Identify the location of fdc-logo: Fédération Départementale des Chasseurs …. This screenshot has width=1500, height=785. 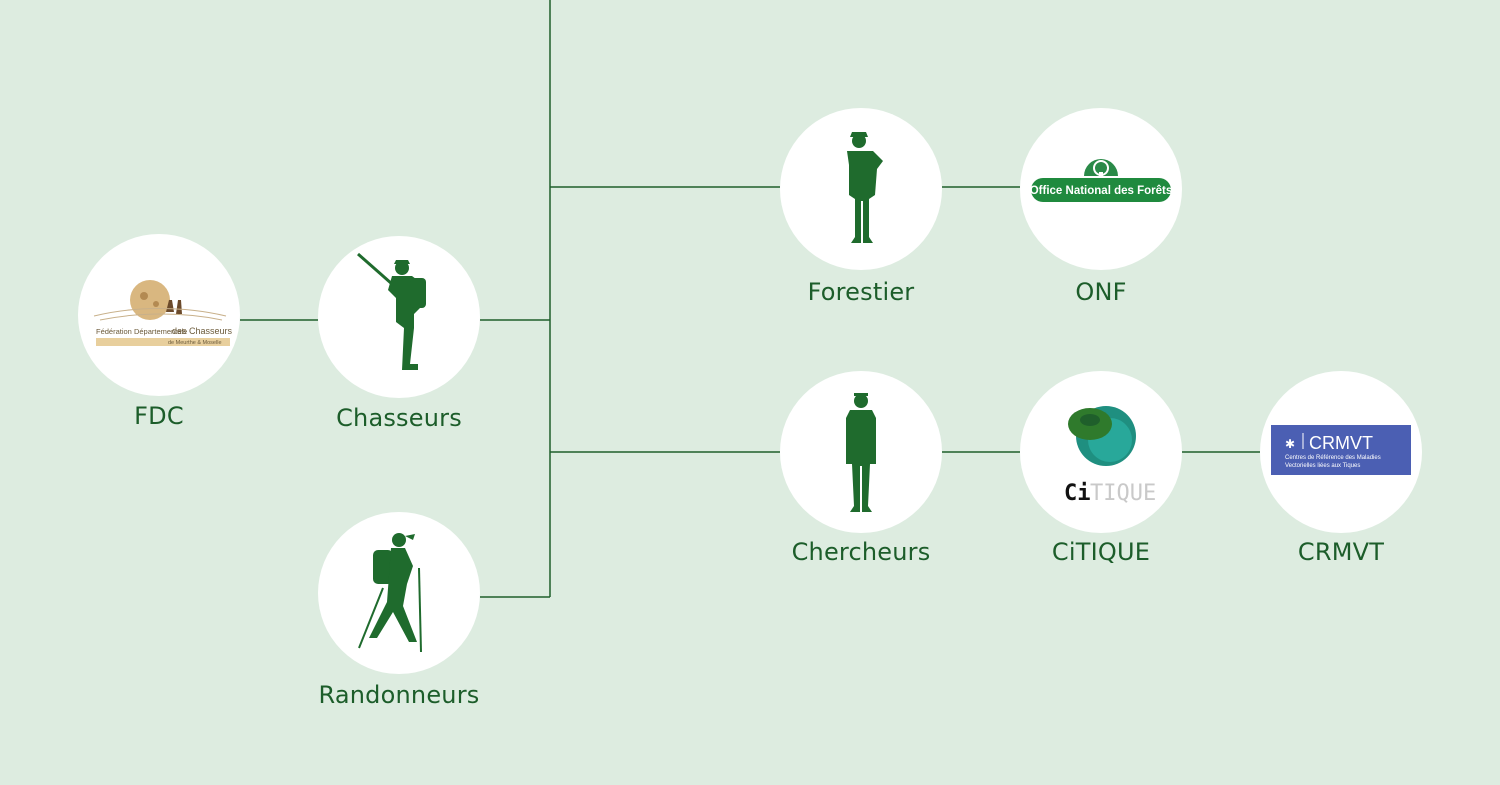
(163, 313).